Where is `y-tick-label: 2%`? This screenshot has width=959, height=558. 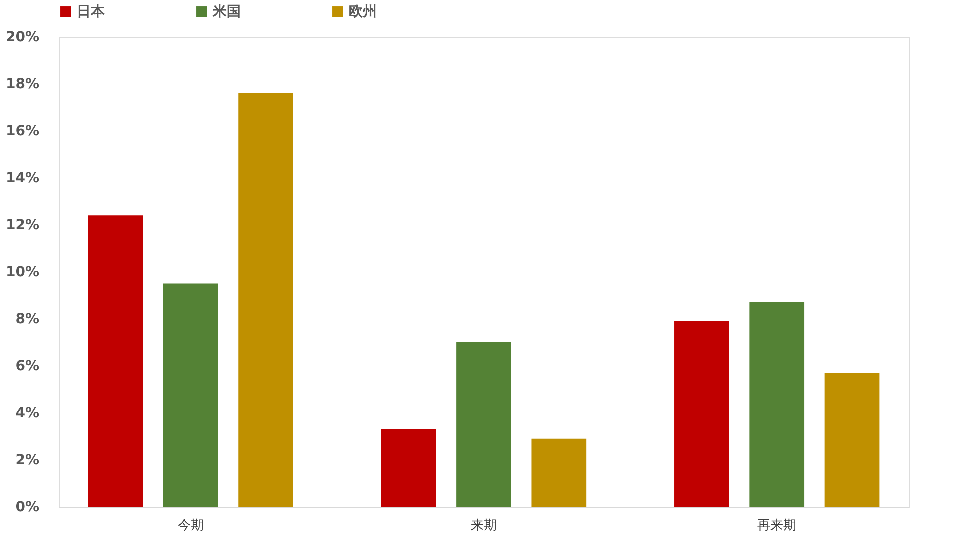
y-tick-label: 2% is located at coordinates (28, 460).